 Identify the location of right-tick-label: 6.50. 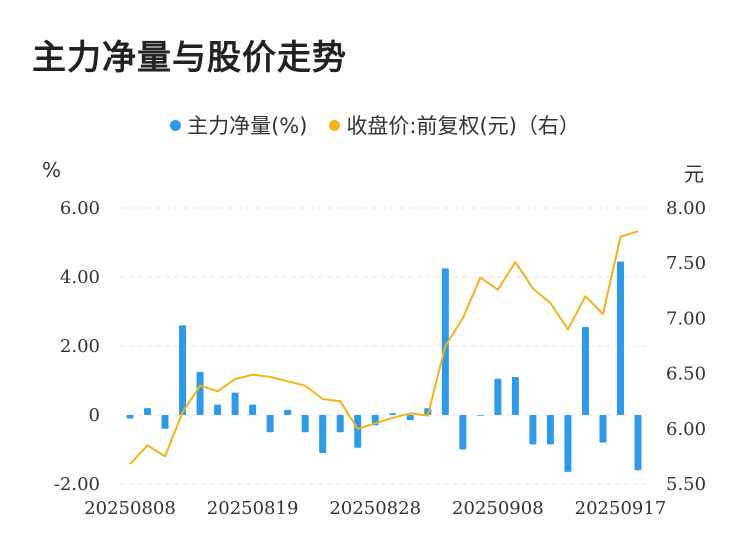
(686, 374).